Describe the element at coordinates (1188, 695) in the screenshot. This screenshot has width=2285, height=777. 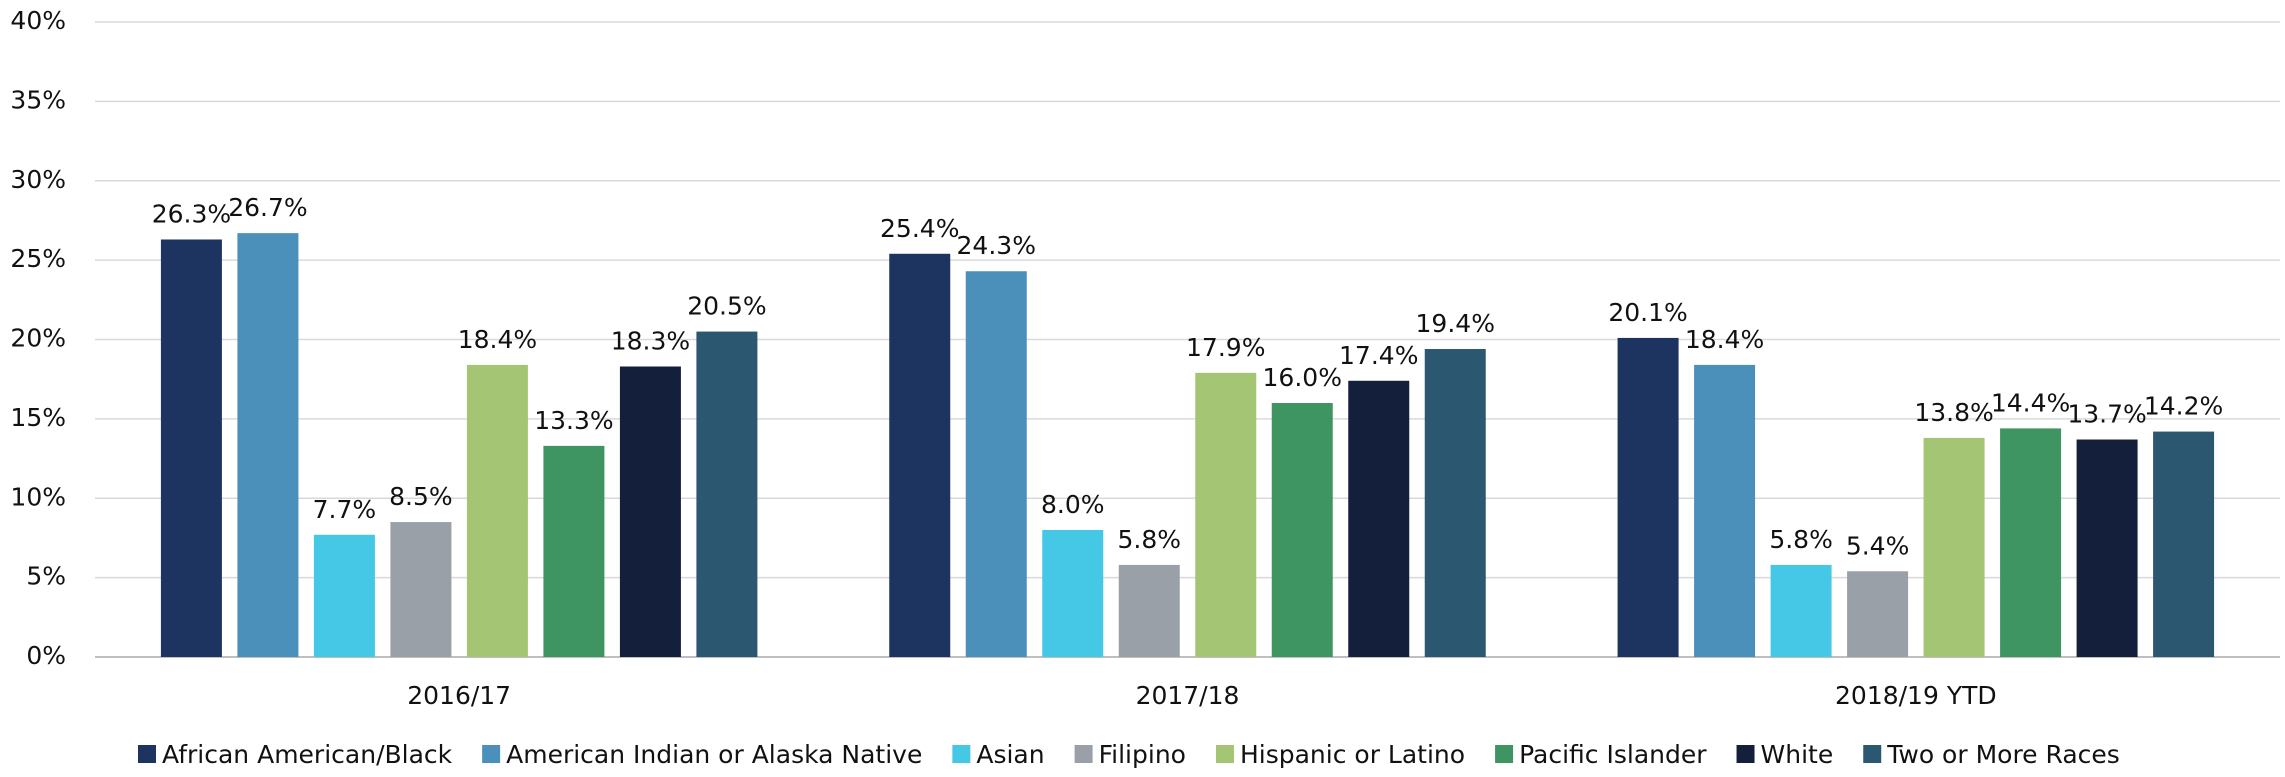
I see `x-tick-label: 2017/18` at that location.